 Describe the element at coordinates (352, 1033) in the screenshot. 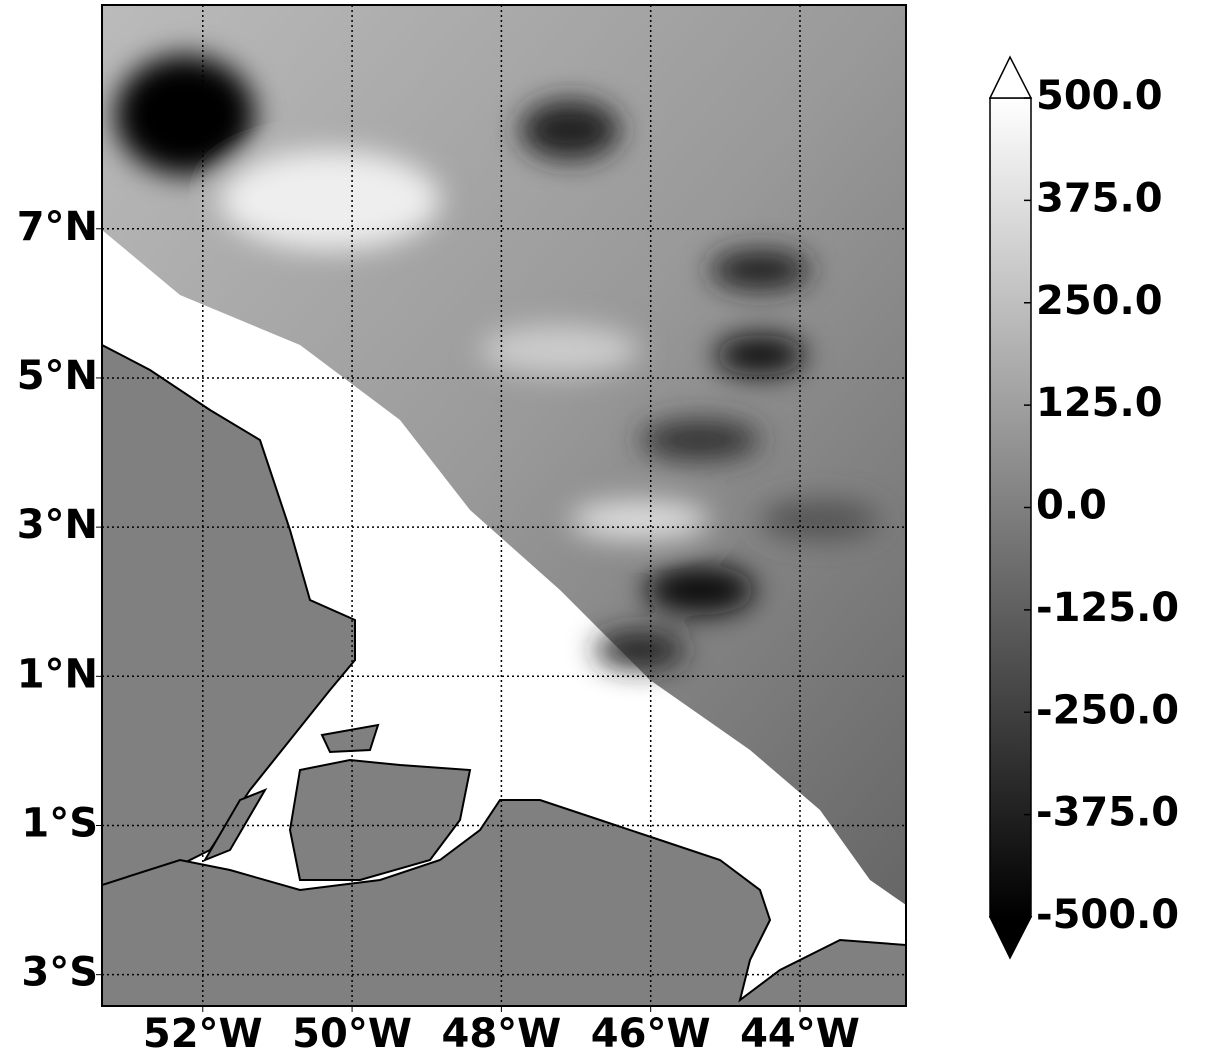

I see `x-tick-label: 50°W` at that location.